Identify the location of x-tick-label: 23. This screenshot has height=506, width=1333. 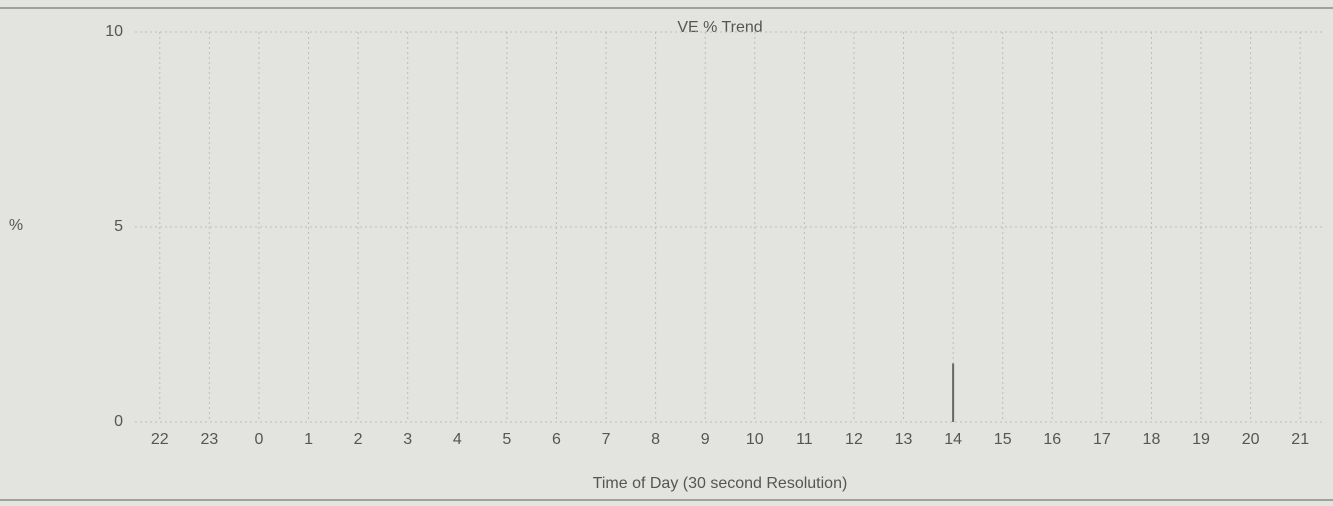
(209, 439).